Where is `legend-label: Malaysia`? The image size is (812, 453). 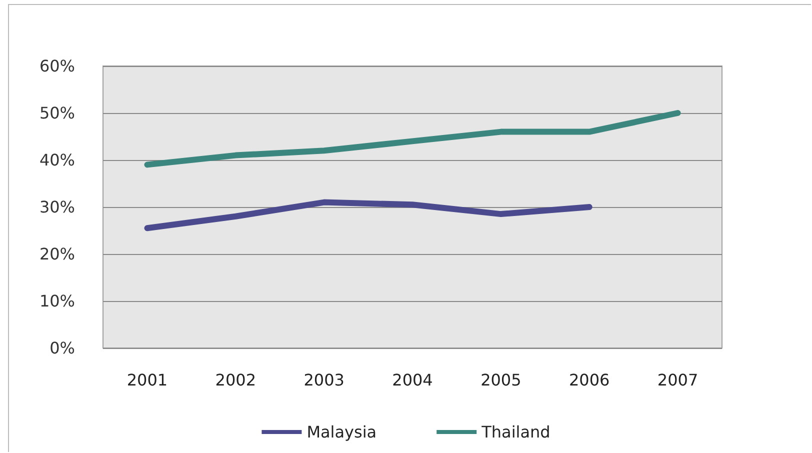
legend-label: Malaysia is located at coordinates (341, 432).